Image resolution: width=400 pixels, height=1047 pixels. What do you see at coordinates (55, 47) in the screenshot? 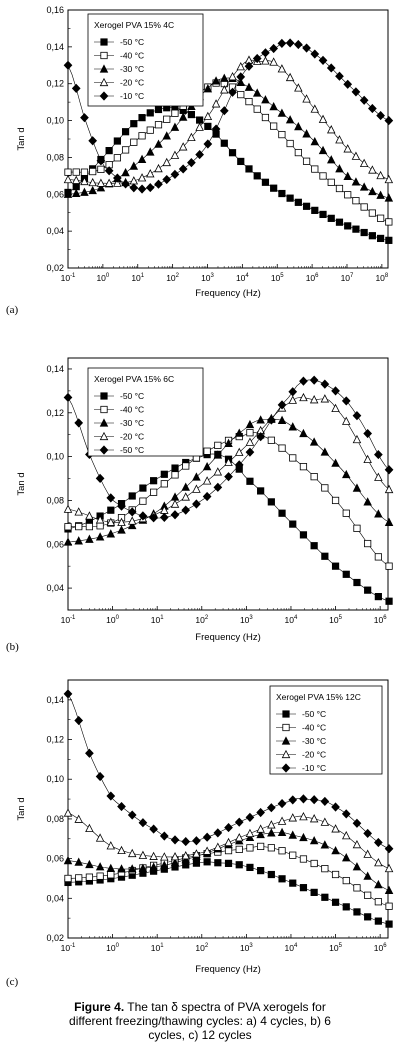
I see `y-tick-label: 0,14` at bounding box center [55, 47].